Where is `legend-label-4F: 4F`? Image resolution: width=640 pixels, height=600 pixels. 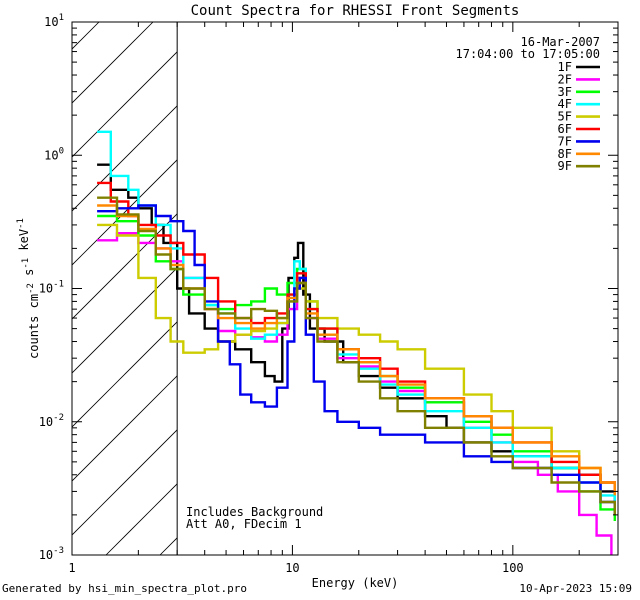 legend-label-4F: 4F is located at coordinates (565, 104).